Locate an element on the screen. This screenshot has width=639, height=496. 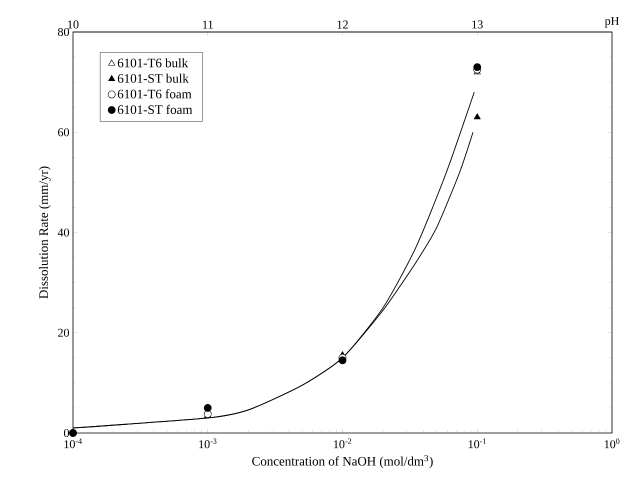
x2-tick-label: 10 is located at coordinates (73, 24).